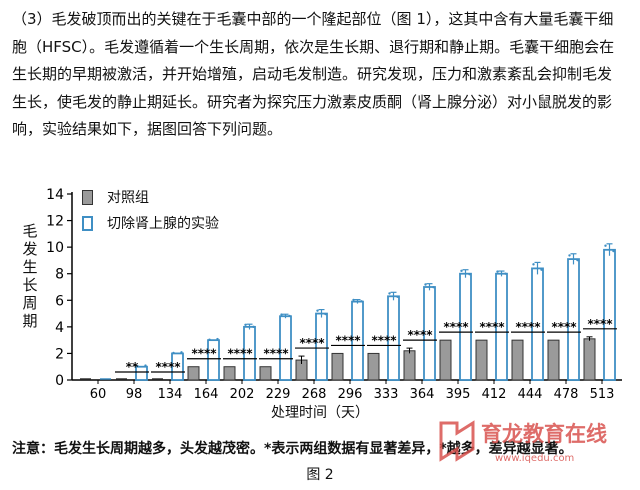 The height and width of the screenshot is (490, 640). I want to click on x-tick-label: 164, so click(206, 394).